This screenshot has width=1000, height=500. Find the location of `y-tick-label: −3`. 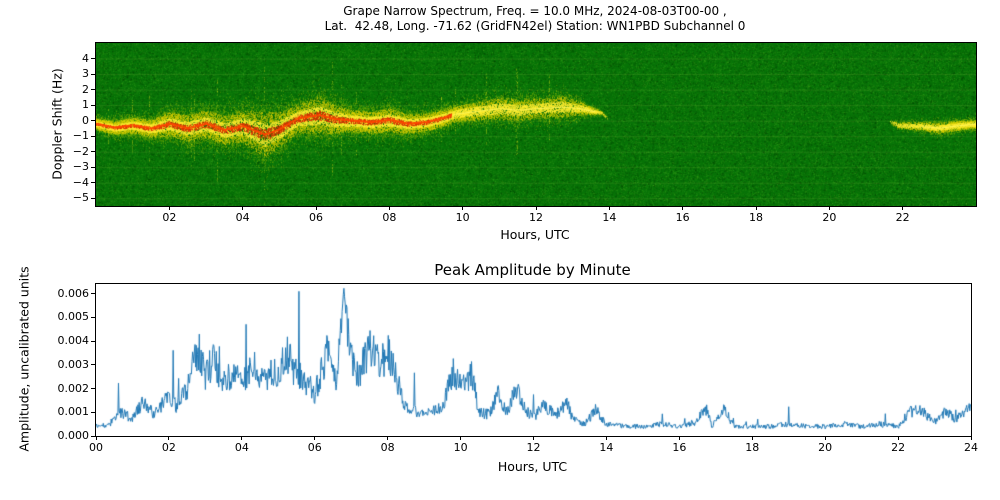

y-tick-label: −3 is located at coordinates (80, 167).